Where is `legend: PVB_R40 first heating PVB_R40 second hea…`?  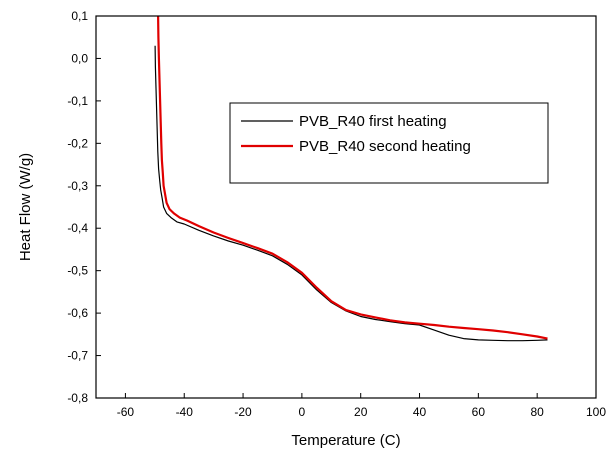 legend: PVB_R40 first heating PVB_R40 second hea… is located at coordinates (389, 143).